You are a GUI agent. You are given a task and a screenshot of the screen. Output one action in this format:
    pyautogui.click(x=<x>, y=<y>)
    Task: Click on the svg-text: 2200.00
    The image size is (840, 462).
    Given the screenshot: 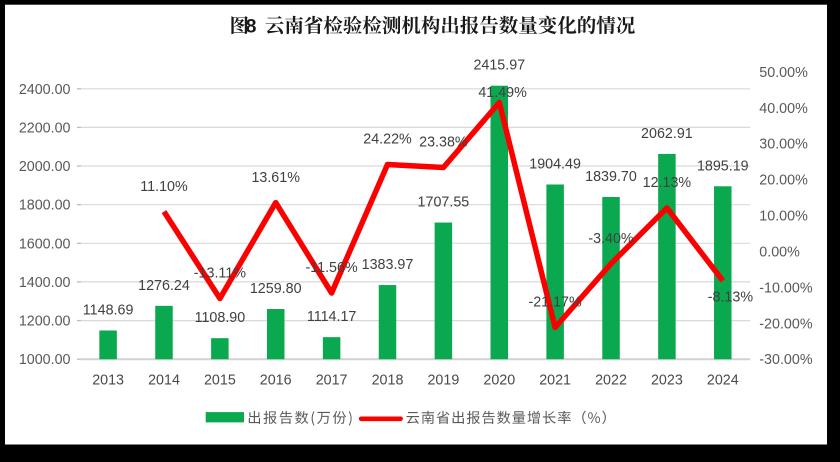 What is the action you would take?
    pyautogui.click(x=45, y=128)
    